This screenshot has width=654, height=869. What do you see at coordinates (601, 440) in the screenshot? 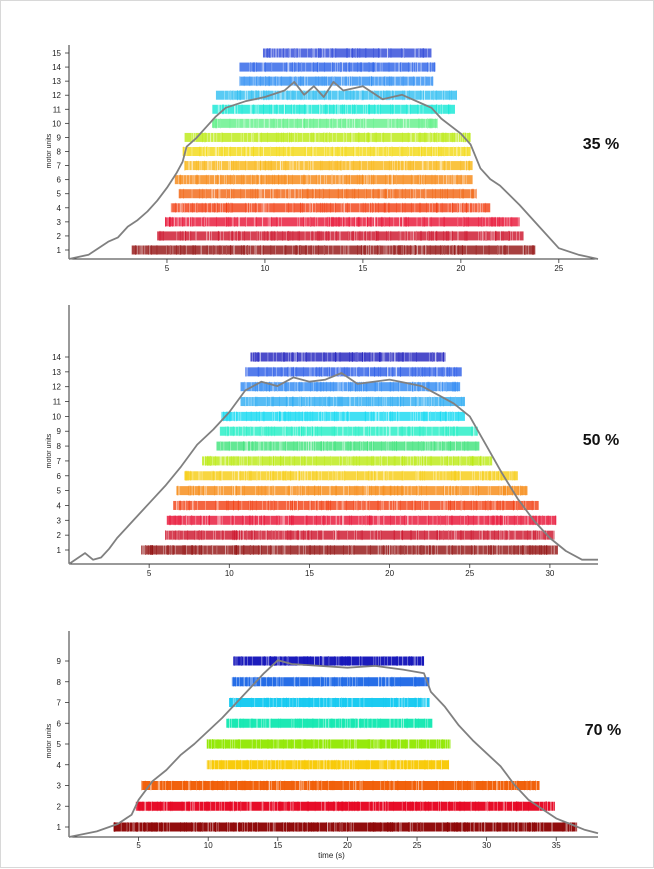
I see `level-label: 50 %` at bounding box center [601, 440].